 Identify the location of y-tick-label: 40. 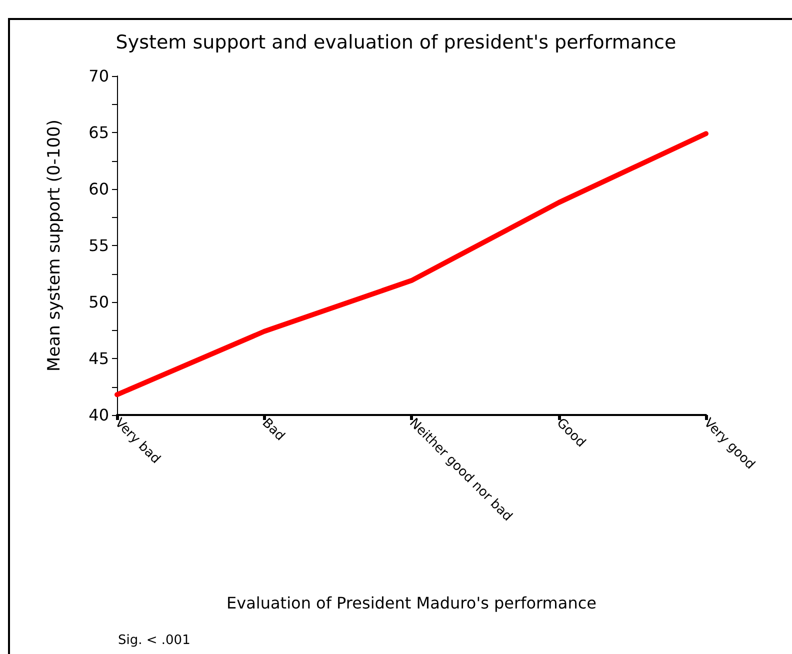
(98, 415).